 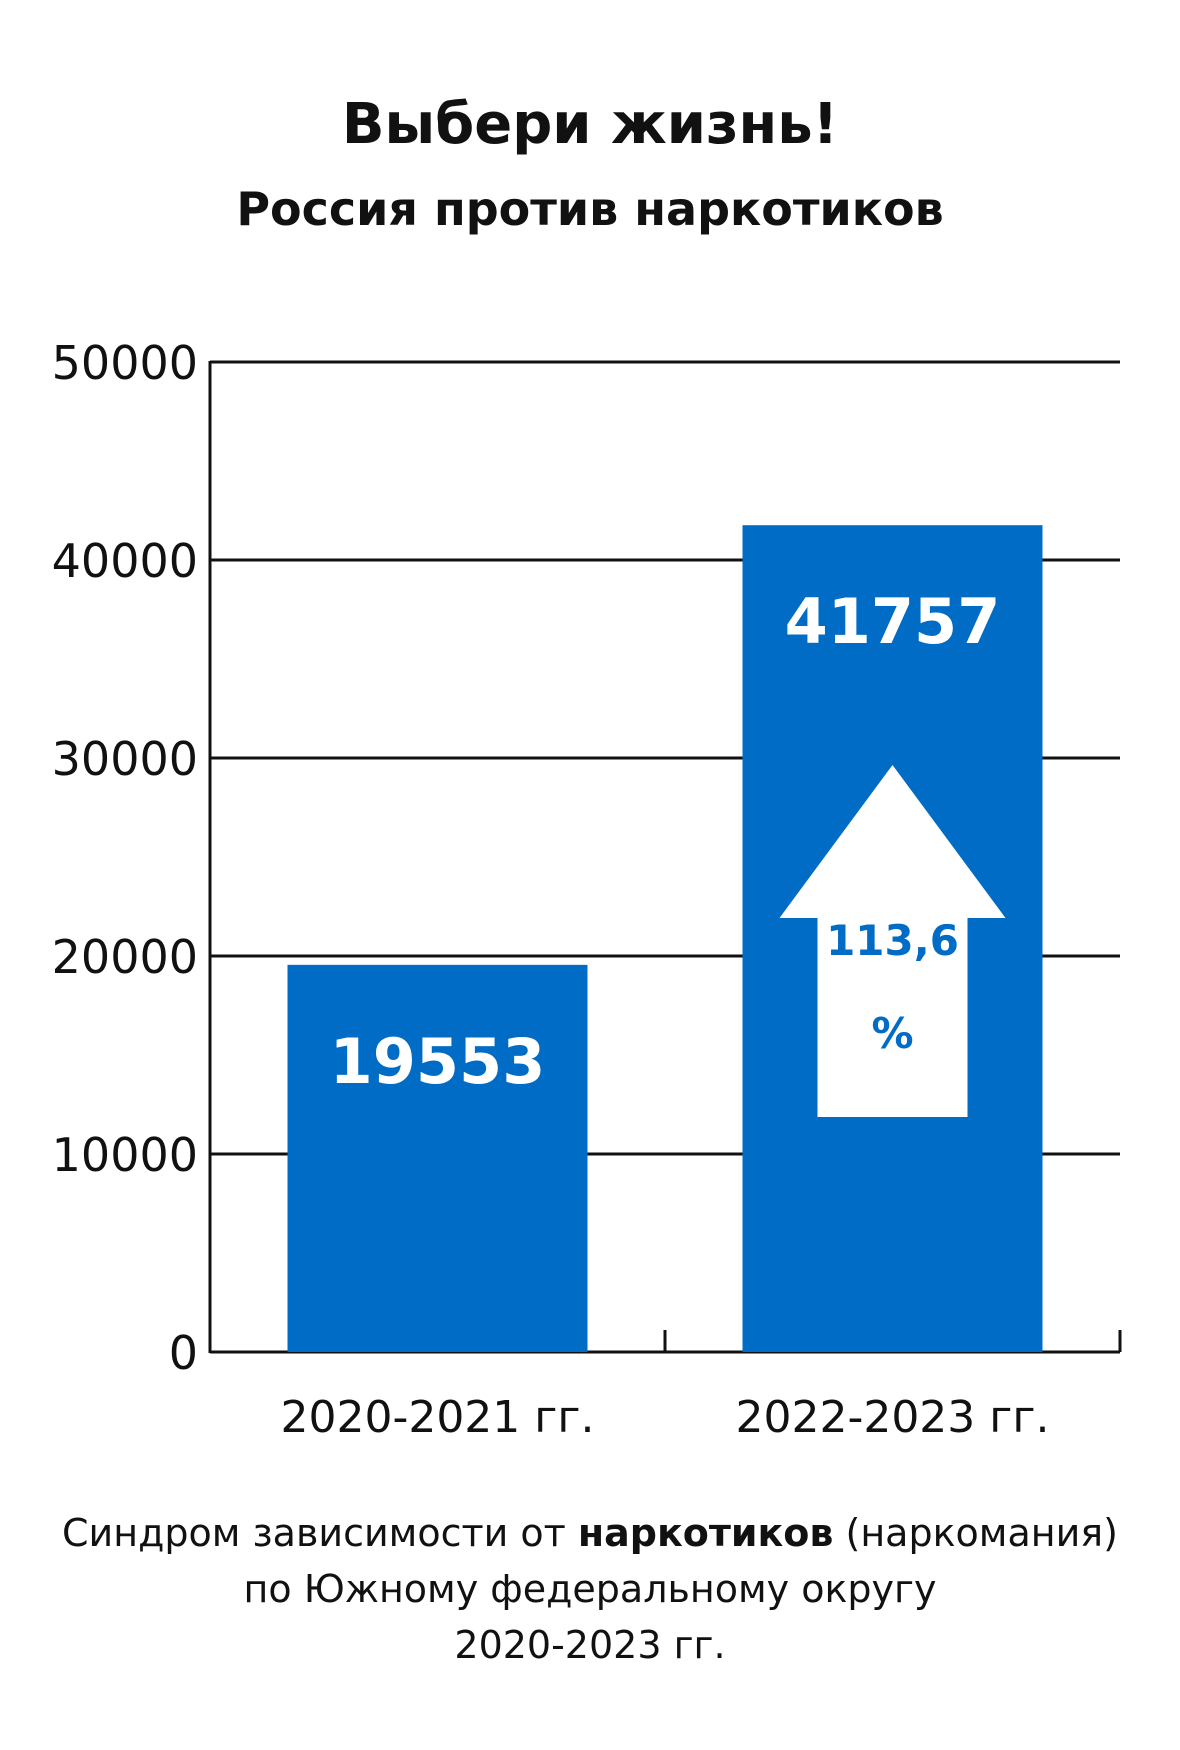 What do you see at coordinates (183, 1353) in the screenshot?
I see `y-tick-label: 0` at bounding box center [183, 1353].